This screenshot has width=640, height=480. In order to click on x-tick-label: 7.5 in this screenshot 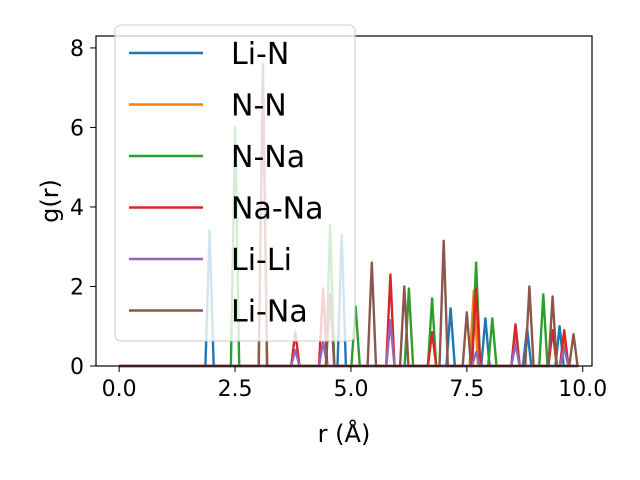, I will do `click(466, 389)`.